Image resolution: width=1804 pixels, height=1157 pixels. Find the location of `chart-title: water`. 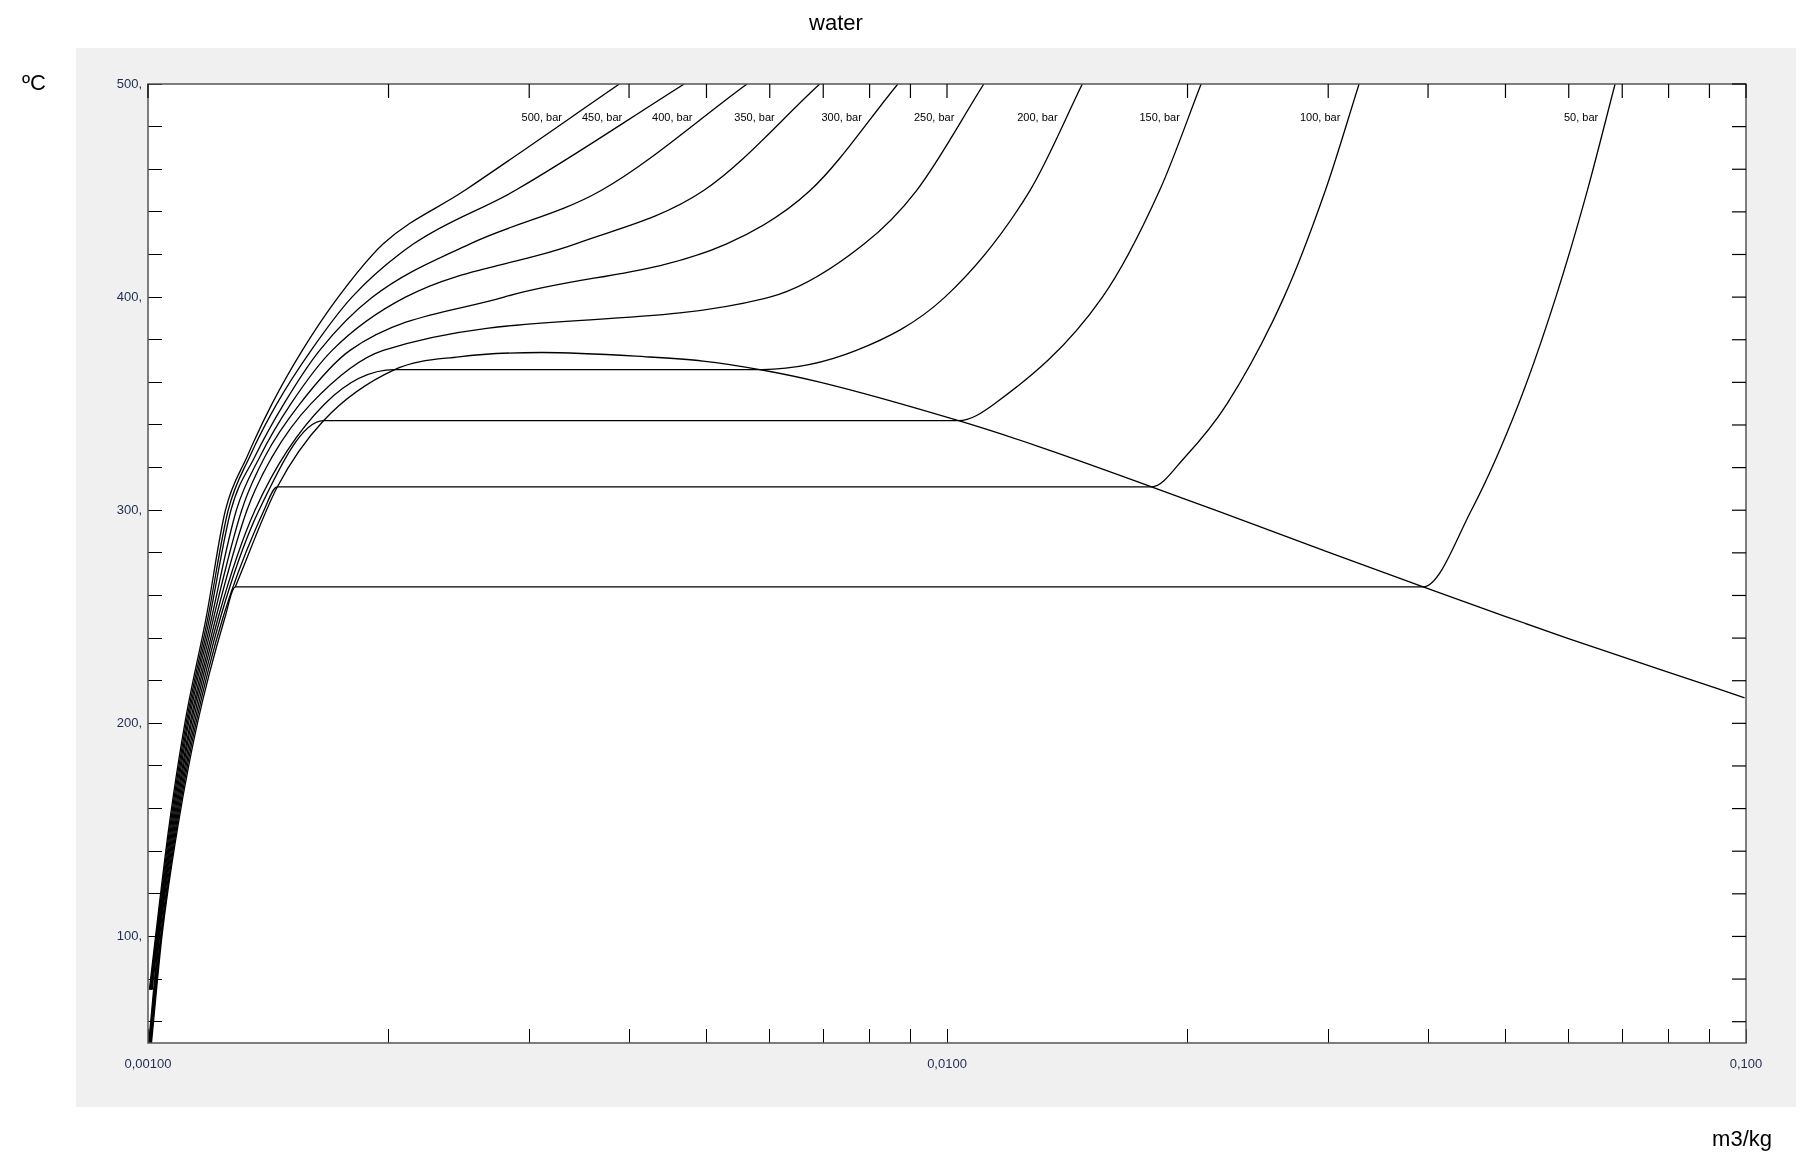

chart-title: water is located at coordinates (835, 23).